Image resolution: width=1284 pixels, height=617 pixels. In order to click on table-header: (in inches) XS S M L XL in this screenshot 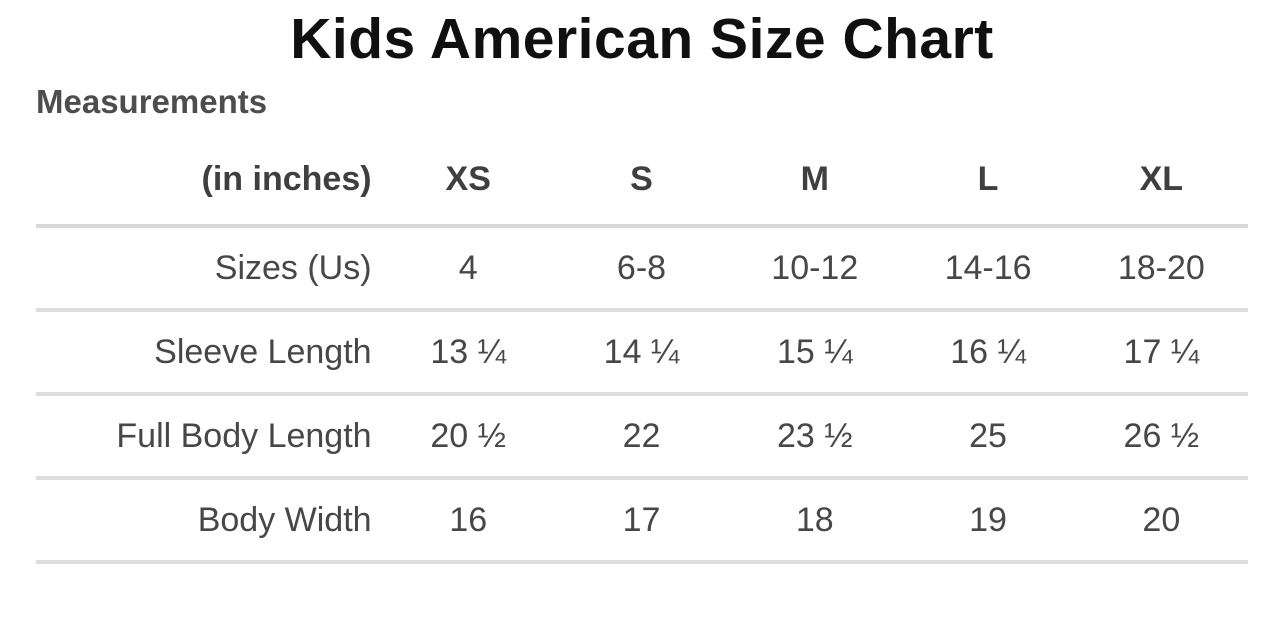, I will do `click(642, 181)`.